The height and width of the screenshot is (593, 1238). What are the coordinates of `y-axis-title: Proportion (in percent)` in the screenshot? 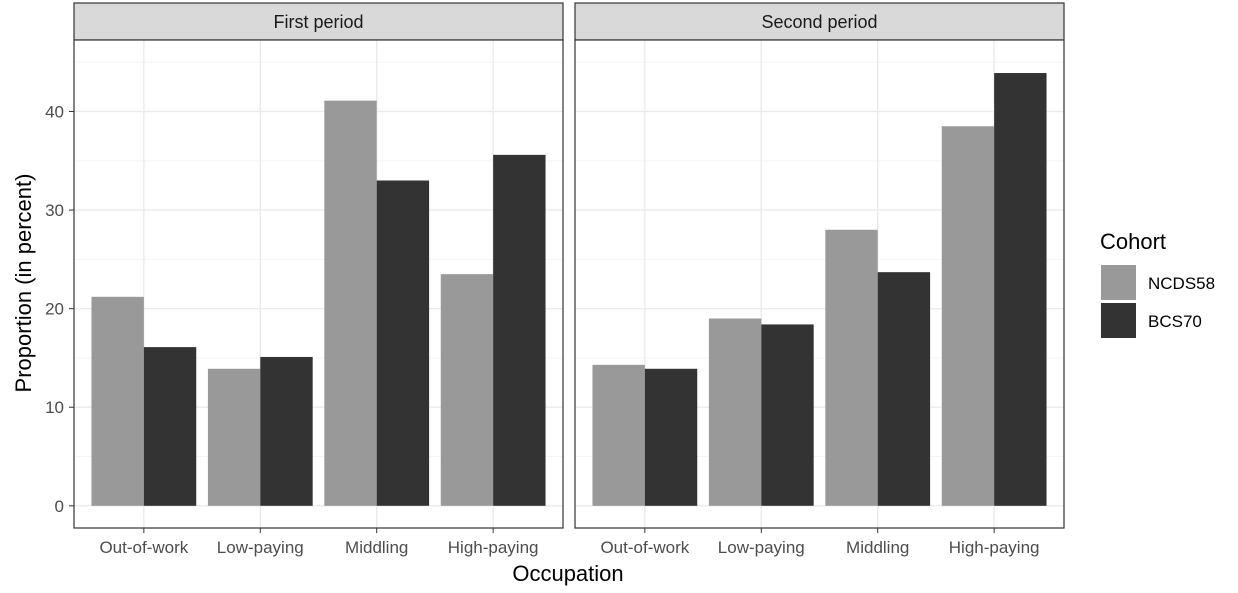 It's located at (23, 283).